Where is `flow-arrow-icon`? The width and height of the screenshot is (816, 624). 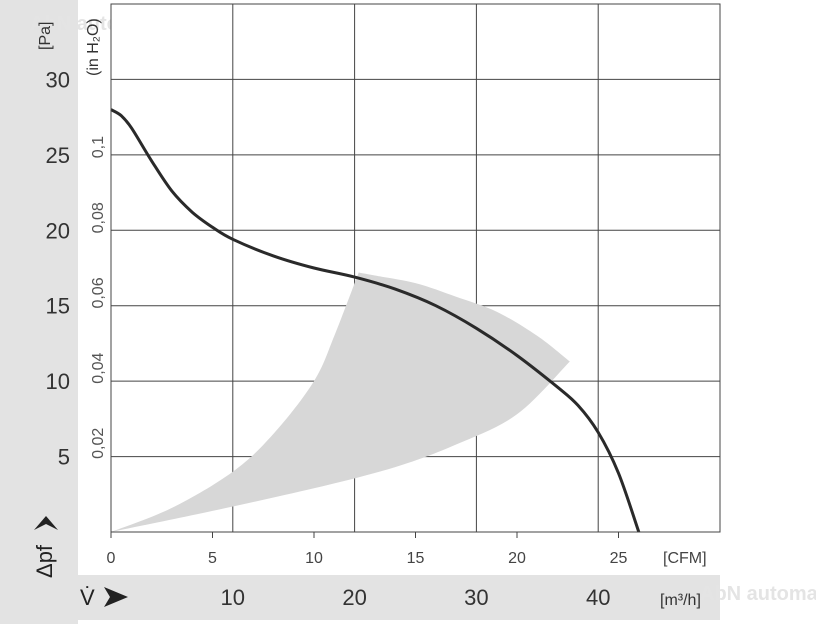 flow-arrow-icon is located at coordinates (116, 597).